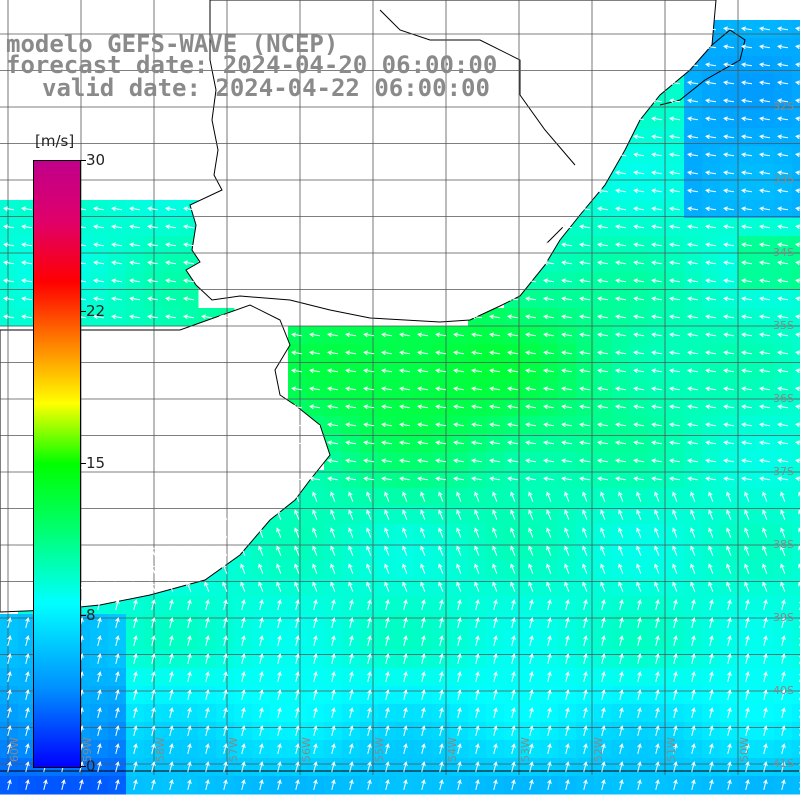 This screenshot has width=800, height=800. What do you see at coordinates (525, 749) in the screenshot?
I see `longitude-label: 53W` at bounding box center [525, 749].